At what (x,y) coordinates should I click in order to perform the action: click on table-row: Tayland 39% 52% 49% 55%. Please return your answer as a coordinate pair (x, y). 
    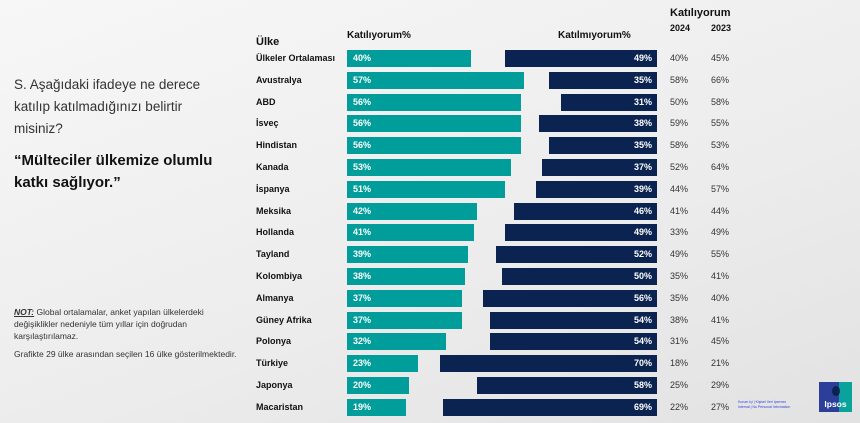
    Looking at the image, I should click on (430, 255).